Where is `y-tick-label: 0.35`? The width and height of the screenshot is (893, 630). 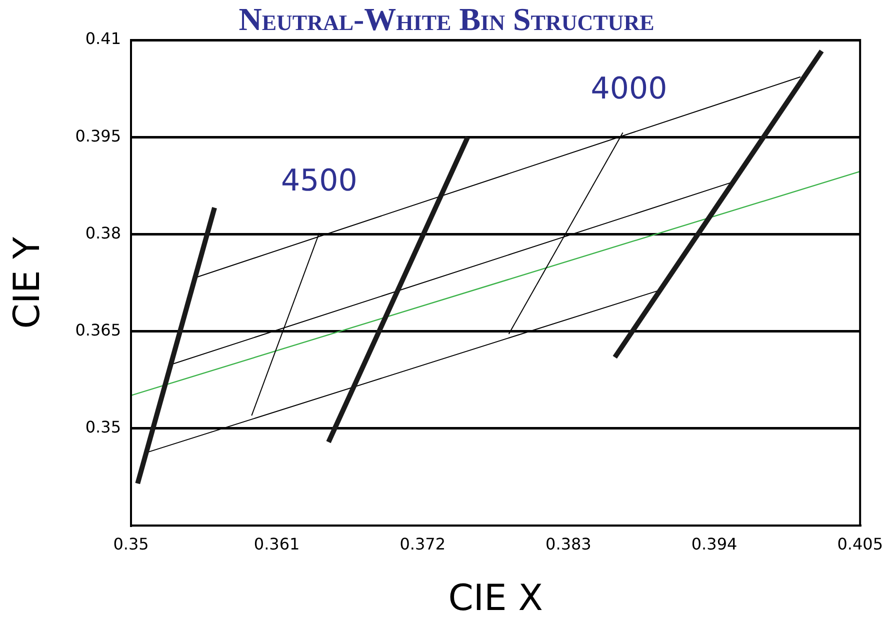
y-tick-label: 0.35 is located at coordinates (103, 427).